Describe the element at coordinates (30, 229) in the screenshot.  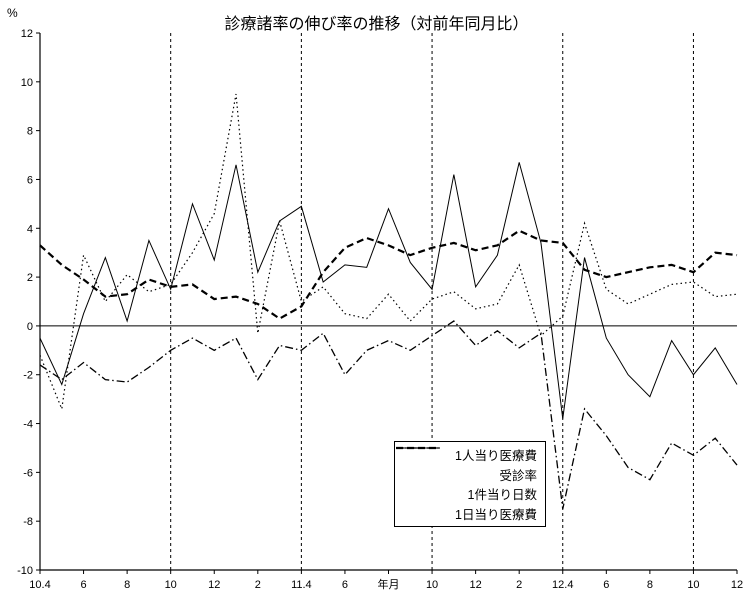
I see `y-tick-label: 4` at that location.